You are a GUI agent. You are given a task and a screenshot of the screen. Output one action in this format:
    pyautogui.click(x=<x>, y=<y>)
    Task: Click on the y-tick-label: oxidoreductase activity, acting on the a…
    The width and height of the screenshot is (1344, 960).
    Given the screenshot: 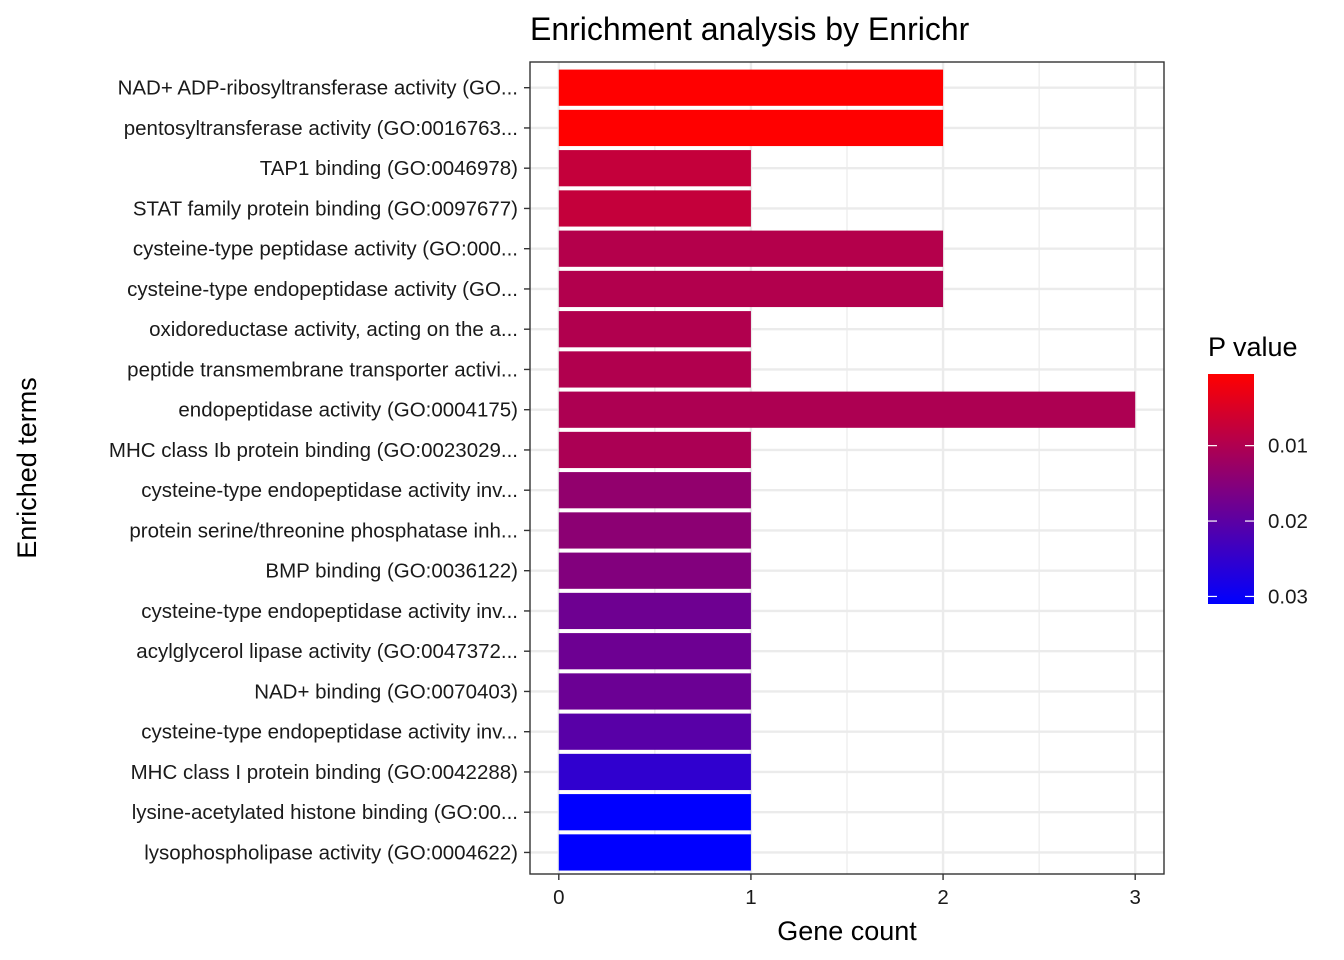 What is the action you would take?
    pyautogui.click(x=333, y=329)
    